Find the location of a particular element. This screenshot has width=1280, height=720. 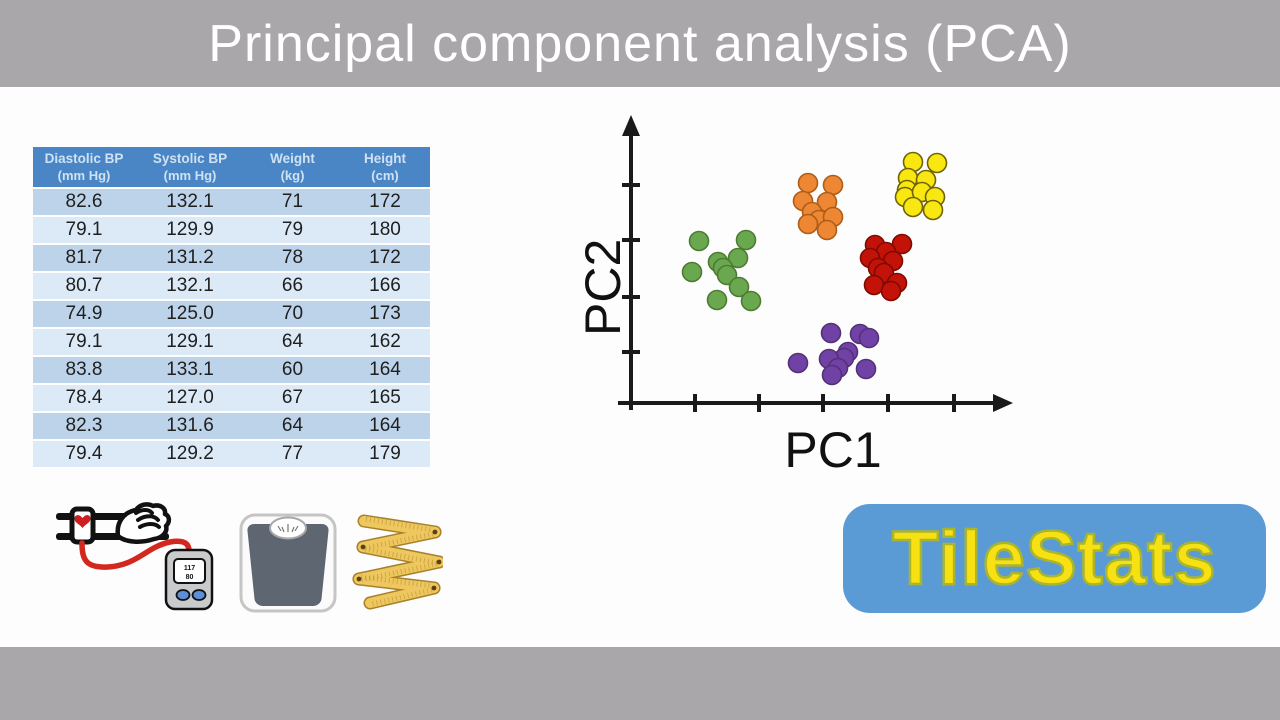

table-row: 82.6 132.1 71 172 is located at coordinates (231, 202).